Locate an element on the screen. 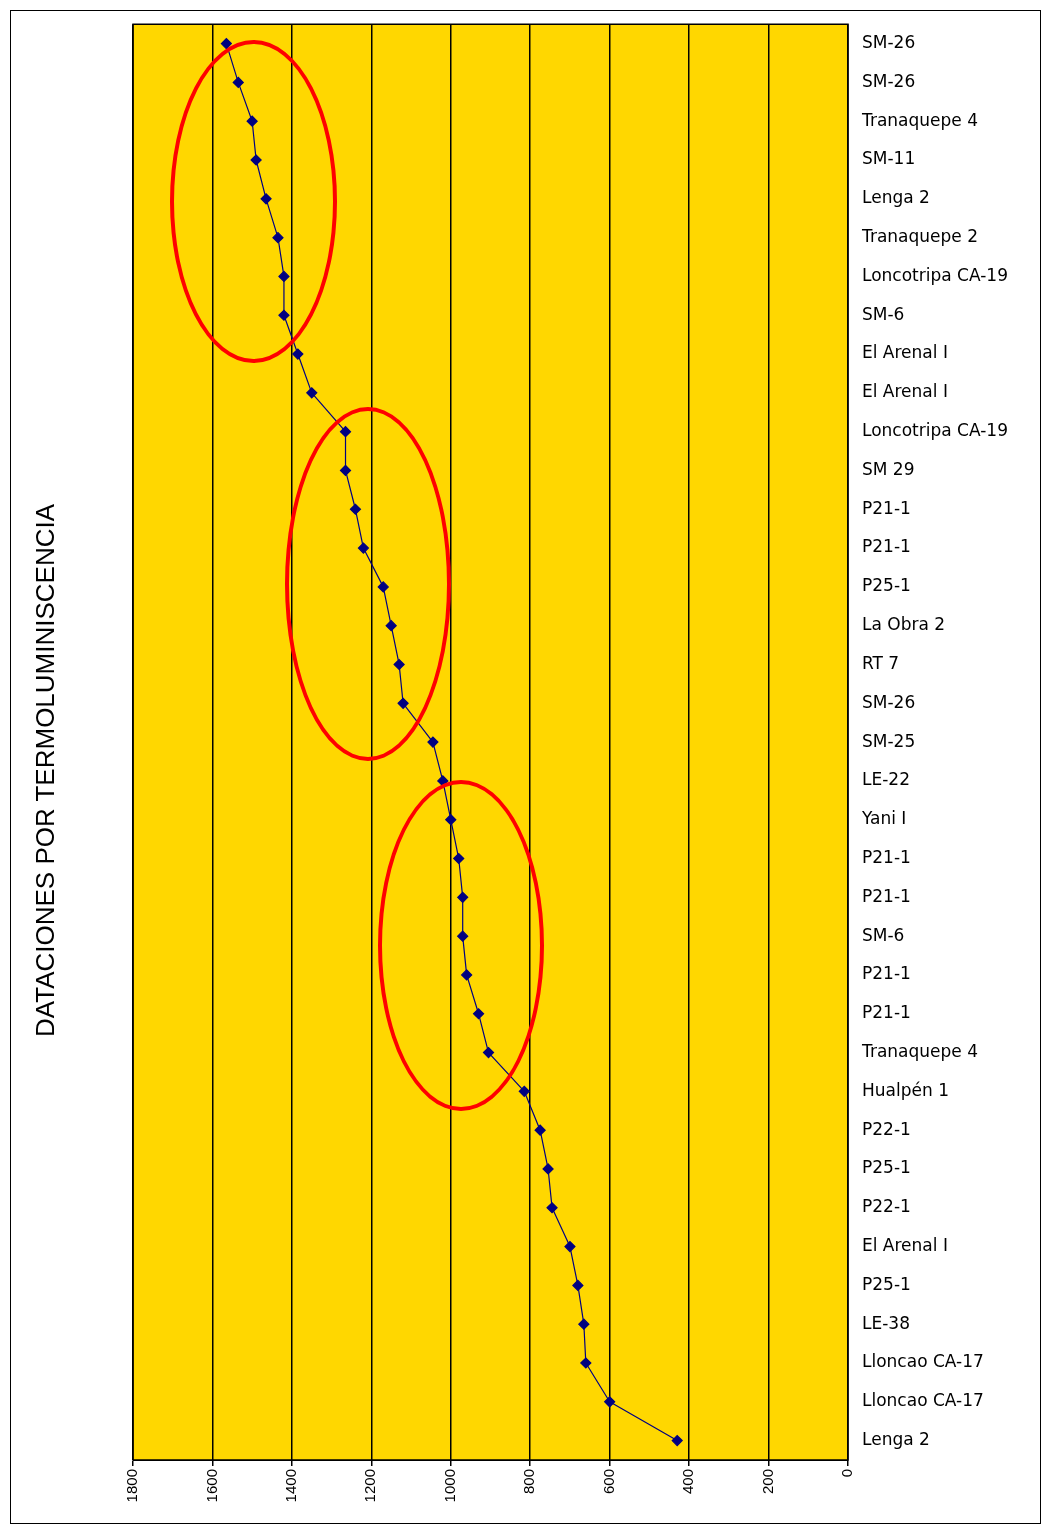 This screenshot has height=1526, width=1043. x-tick-label: 1200 is located at coordinates (370, 1486).